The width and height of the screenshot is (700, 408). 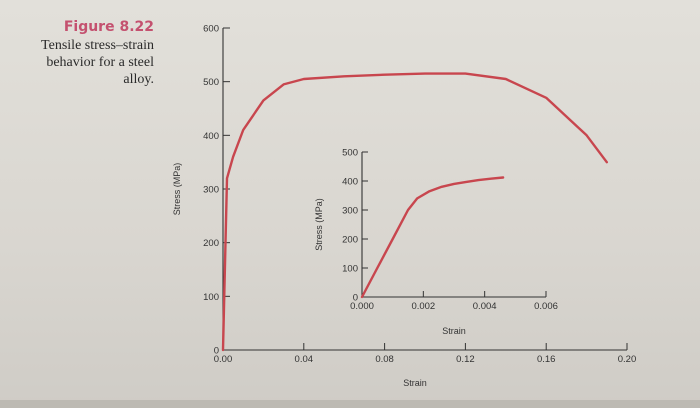 What do you see at coordinates (350, 211) in the screenshot?
I see `inset-y-tick-label: 300` at bounding box center [350, 211].